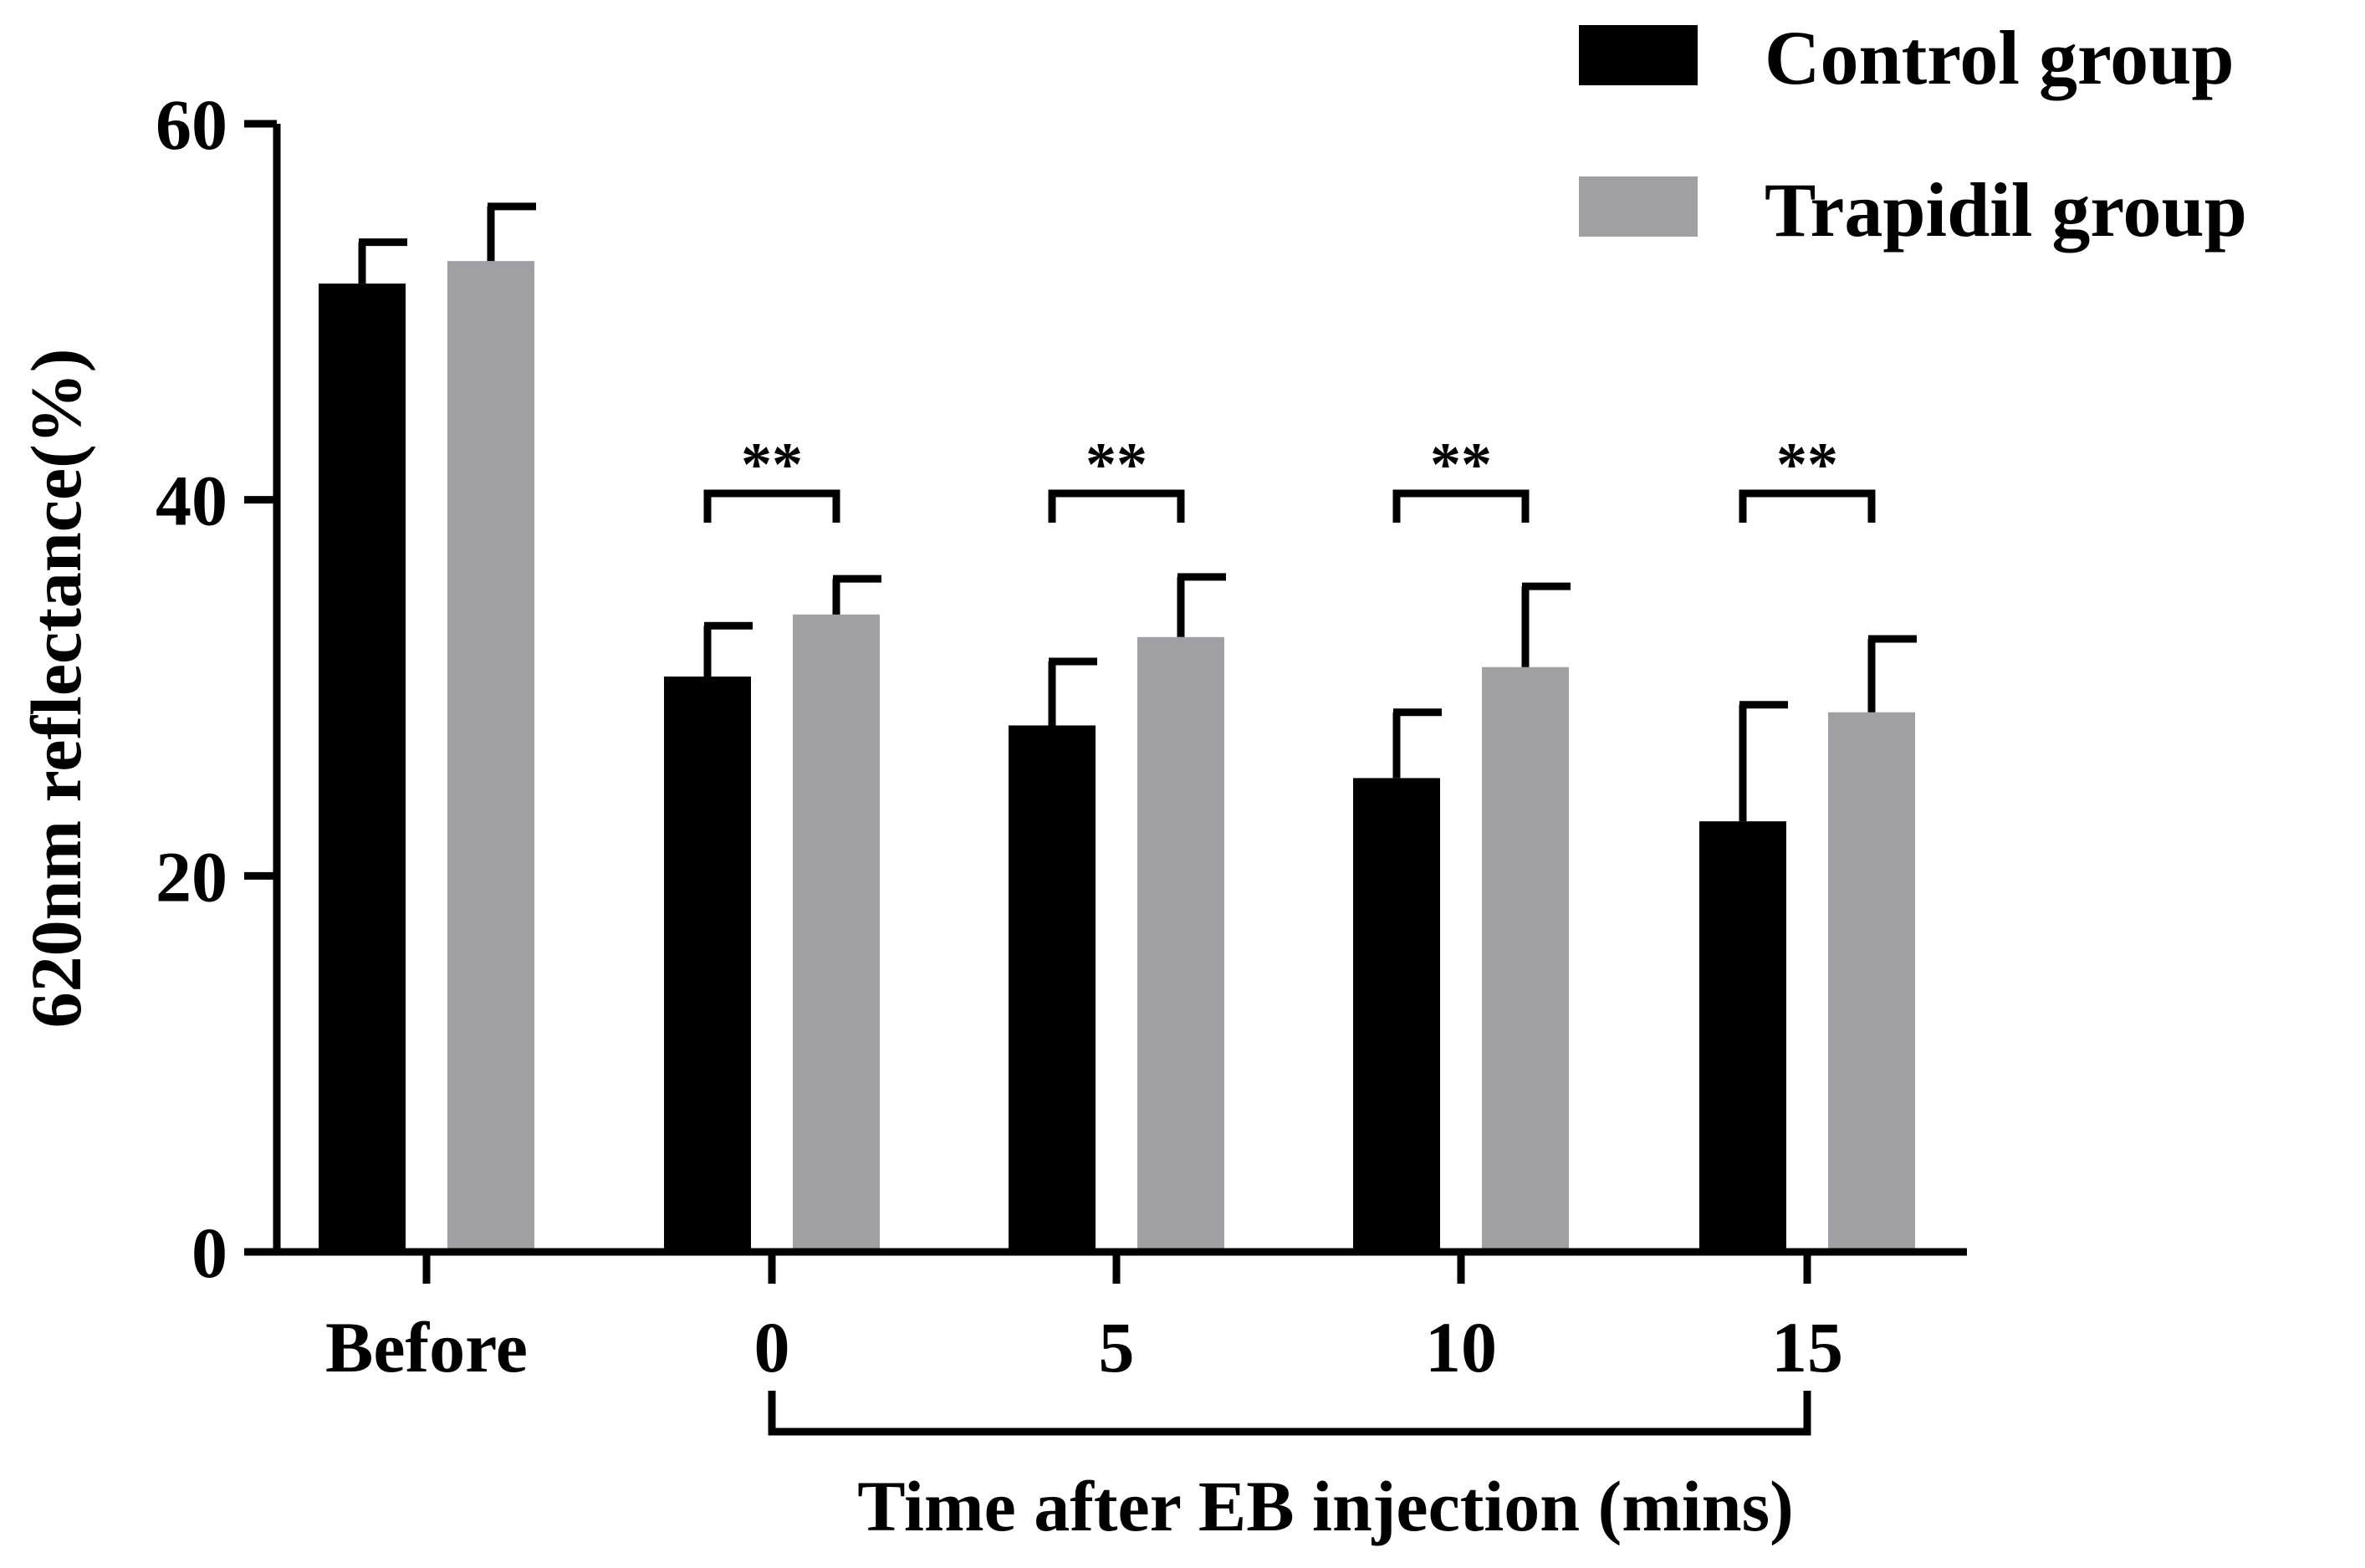 The width and height of the screenshot is (2365, 1568). Describe the element at coordinates (772, 465) in the screenshot. I see `sig-label-0: **` at that location.